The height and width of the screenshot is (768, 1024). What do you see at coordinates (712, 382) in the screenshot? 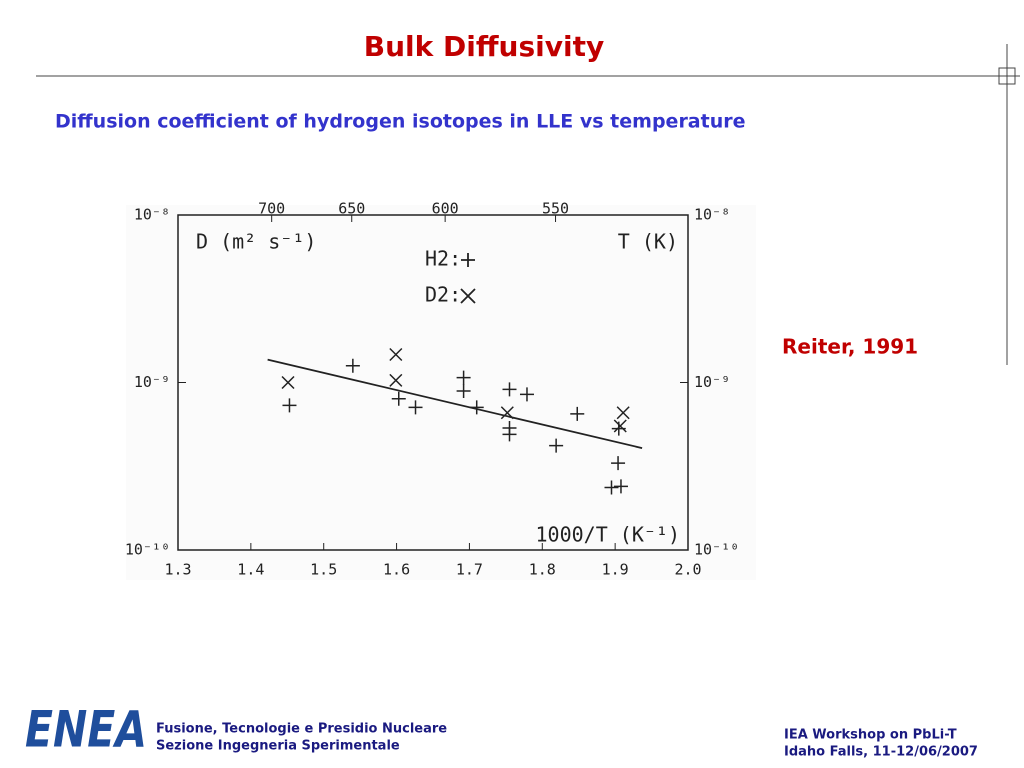
I see `y2-tick-label: 10⁻⁹` at bounding box center [712, 382].